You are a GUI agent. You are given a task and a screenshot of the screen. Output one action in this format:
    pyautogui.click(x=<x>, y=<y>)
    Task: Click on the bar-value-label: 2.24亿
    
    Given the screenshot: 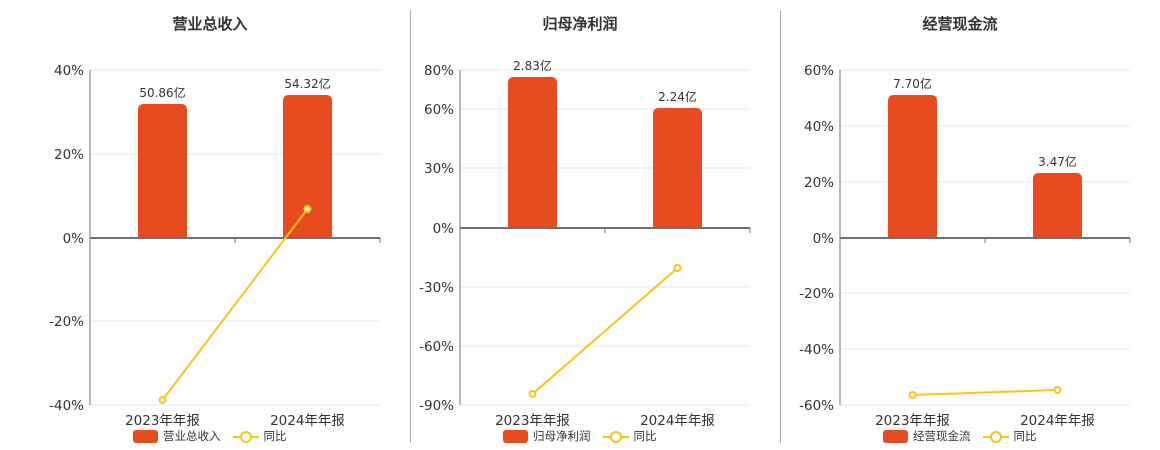 What is the action you would take?
    pyautogui.click(x=677, y=96)
    